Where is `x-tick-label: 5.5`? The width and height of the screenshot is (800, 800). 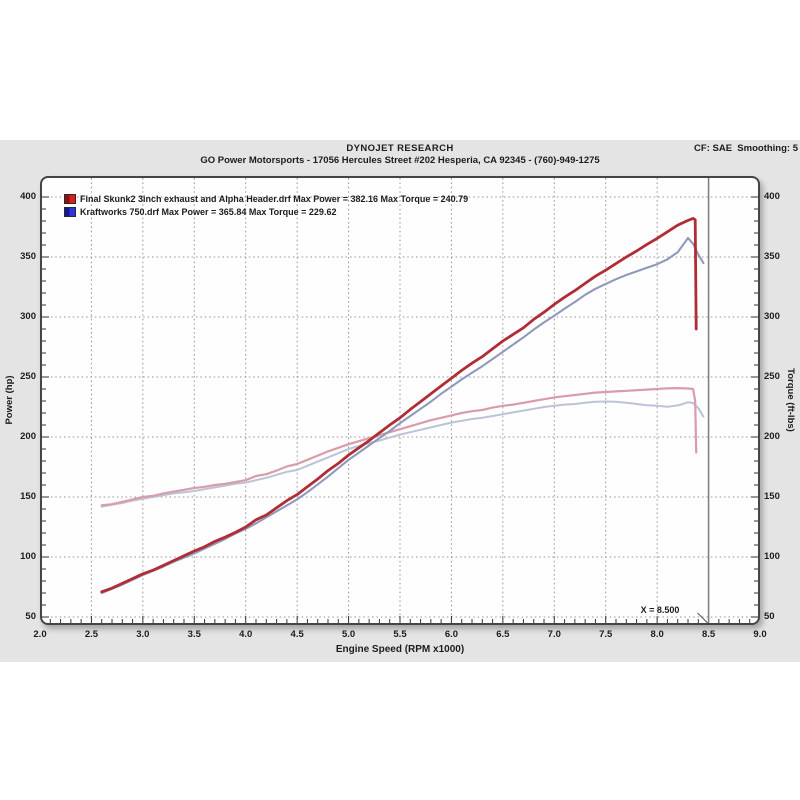 x-tick-label: 5.5 is located at coordinates (400, 634).